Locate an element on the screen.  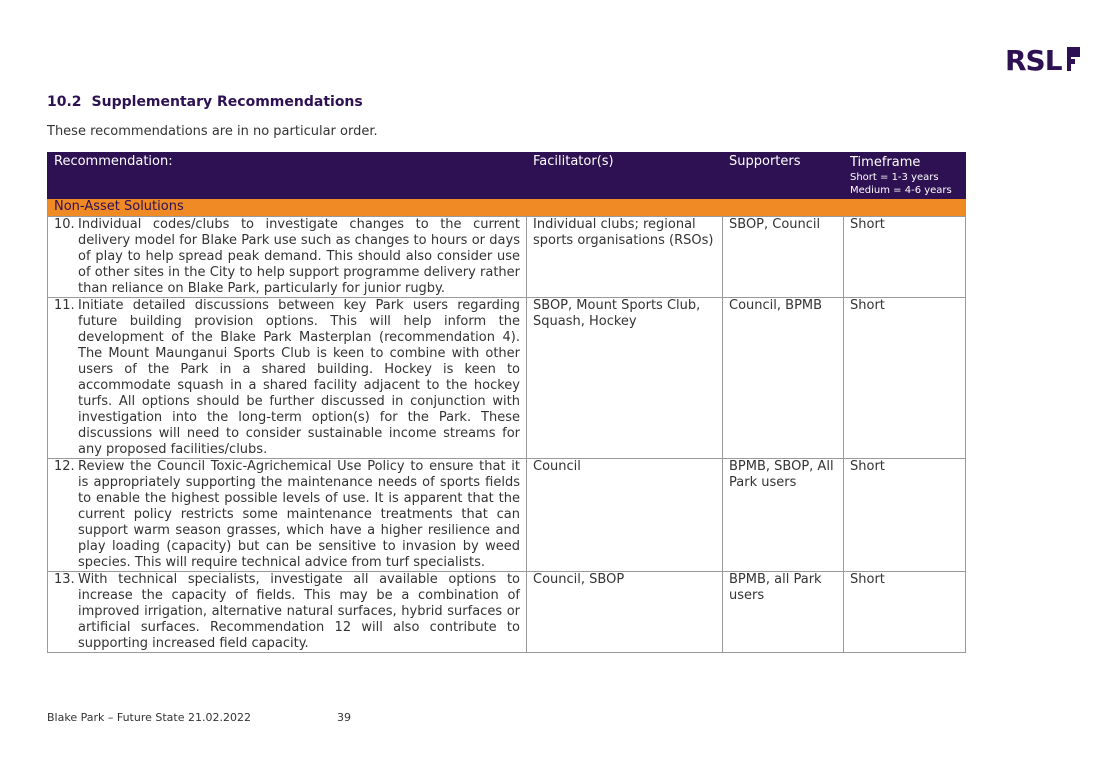
footer-page-number: 39 is located at coordinates (344, 717).